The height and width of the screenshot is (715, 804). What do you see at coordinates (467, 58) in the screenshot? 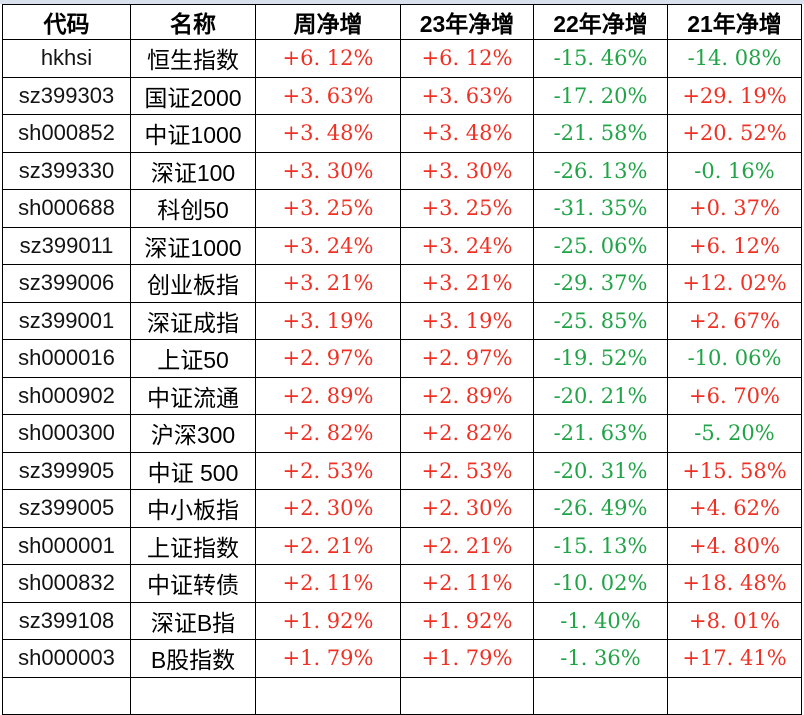
I see `cell-y23: +6. 12%` at bounding box center [467, 58].